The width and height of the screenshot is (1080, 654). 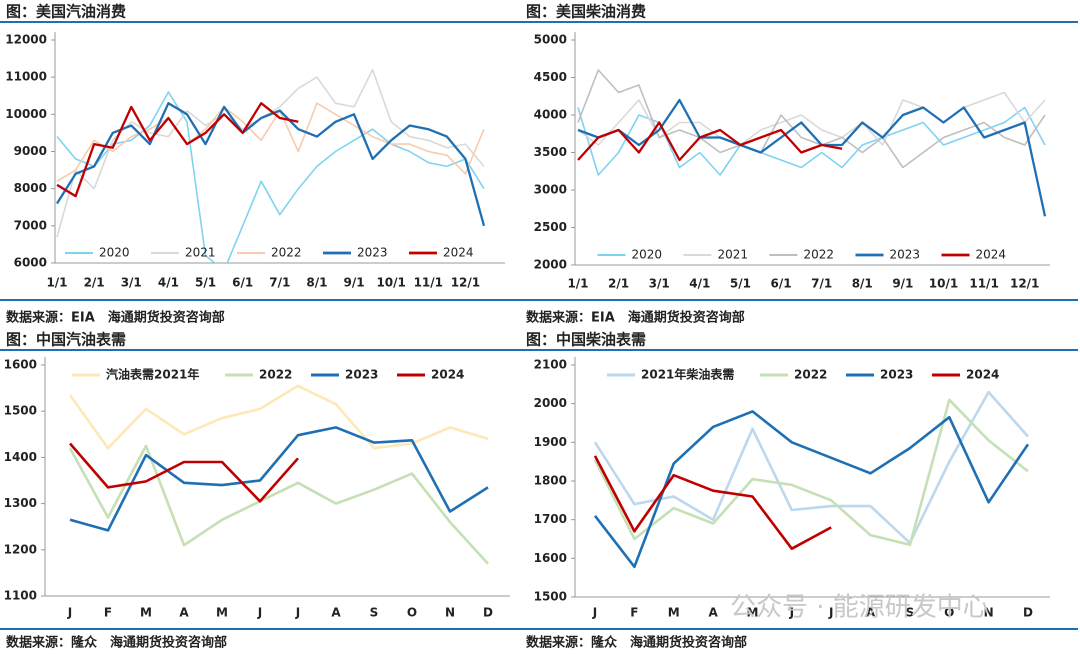 I want to click on y-tick-label: 4500, so click(x=550, y=77).